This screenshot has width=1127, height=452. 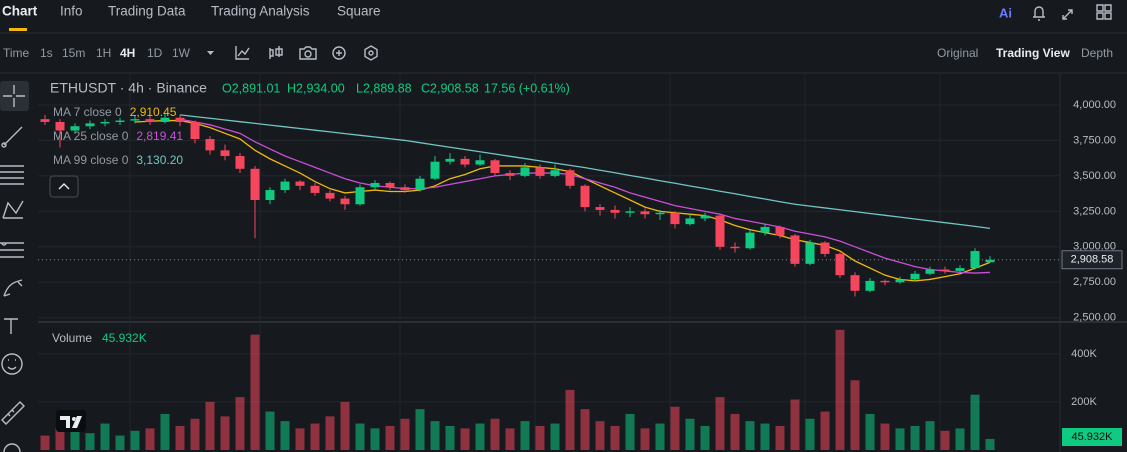 I want to click on interval: 1W, so click(x=181, y=53).